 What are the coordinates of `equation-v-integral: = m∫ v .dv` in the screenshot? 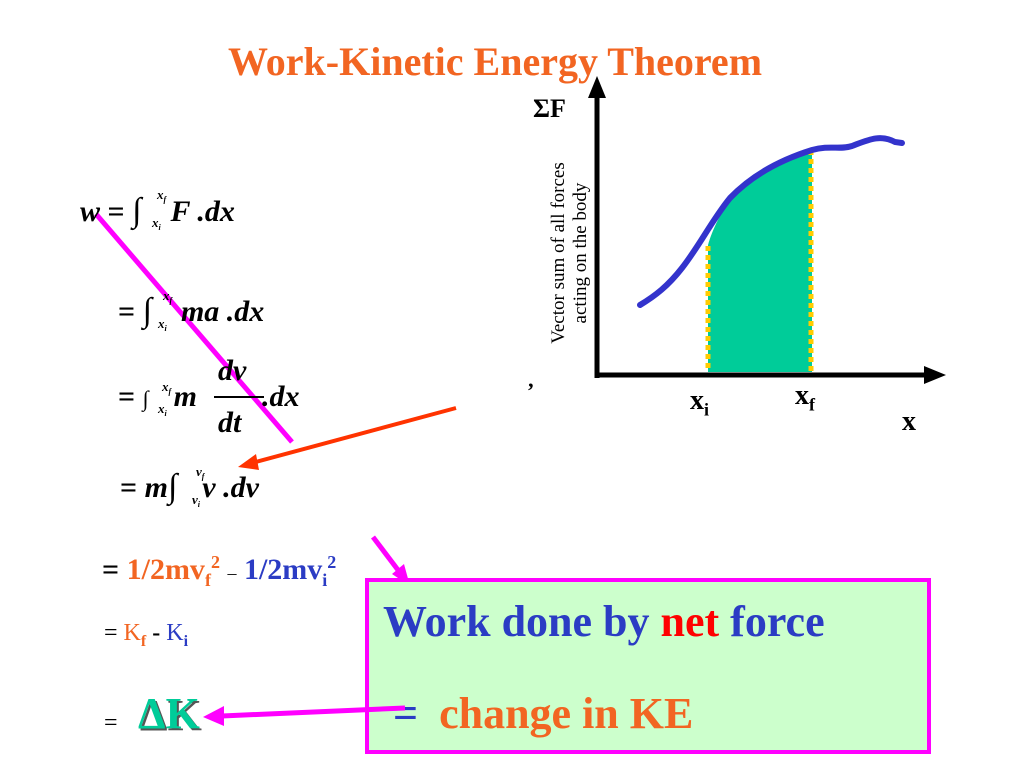 It's located at (189, 487).